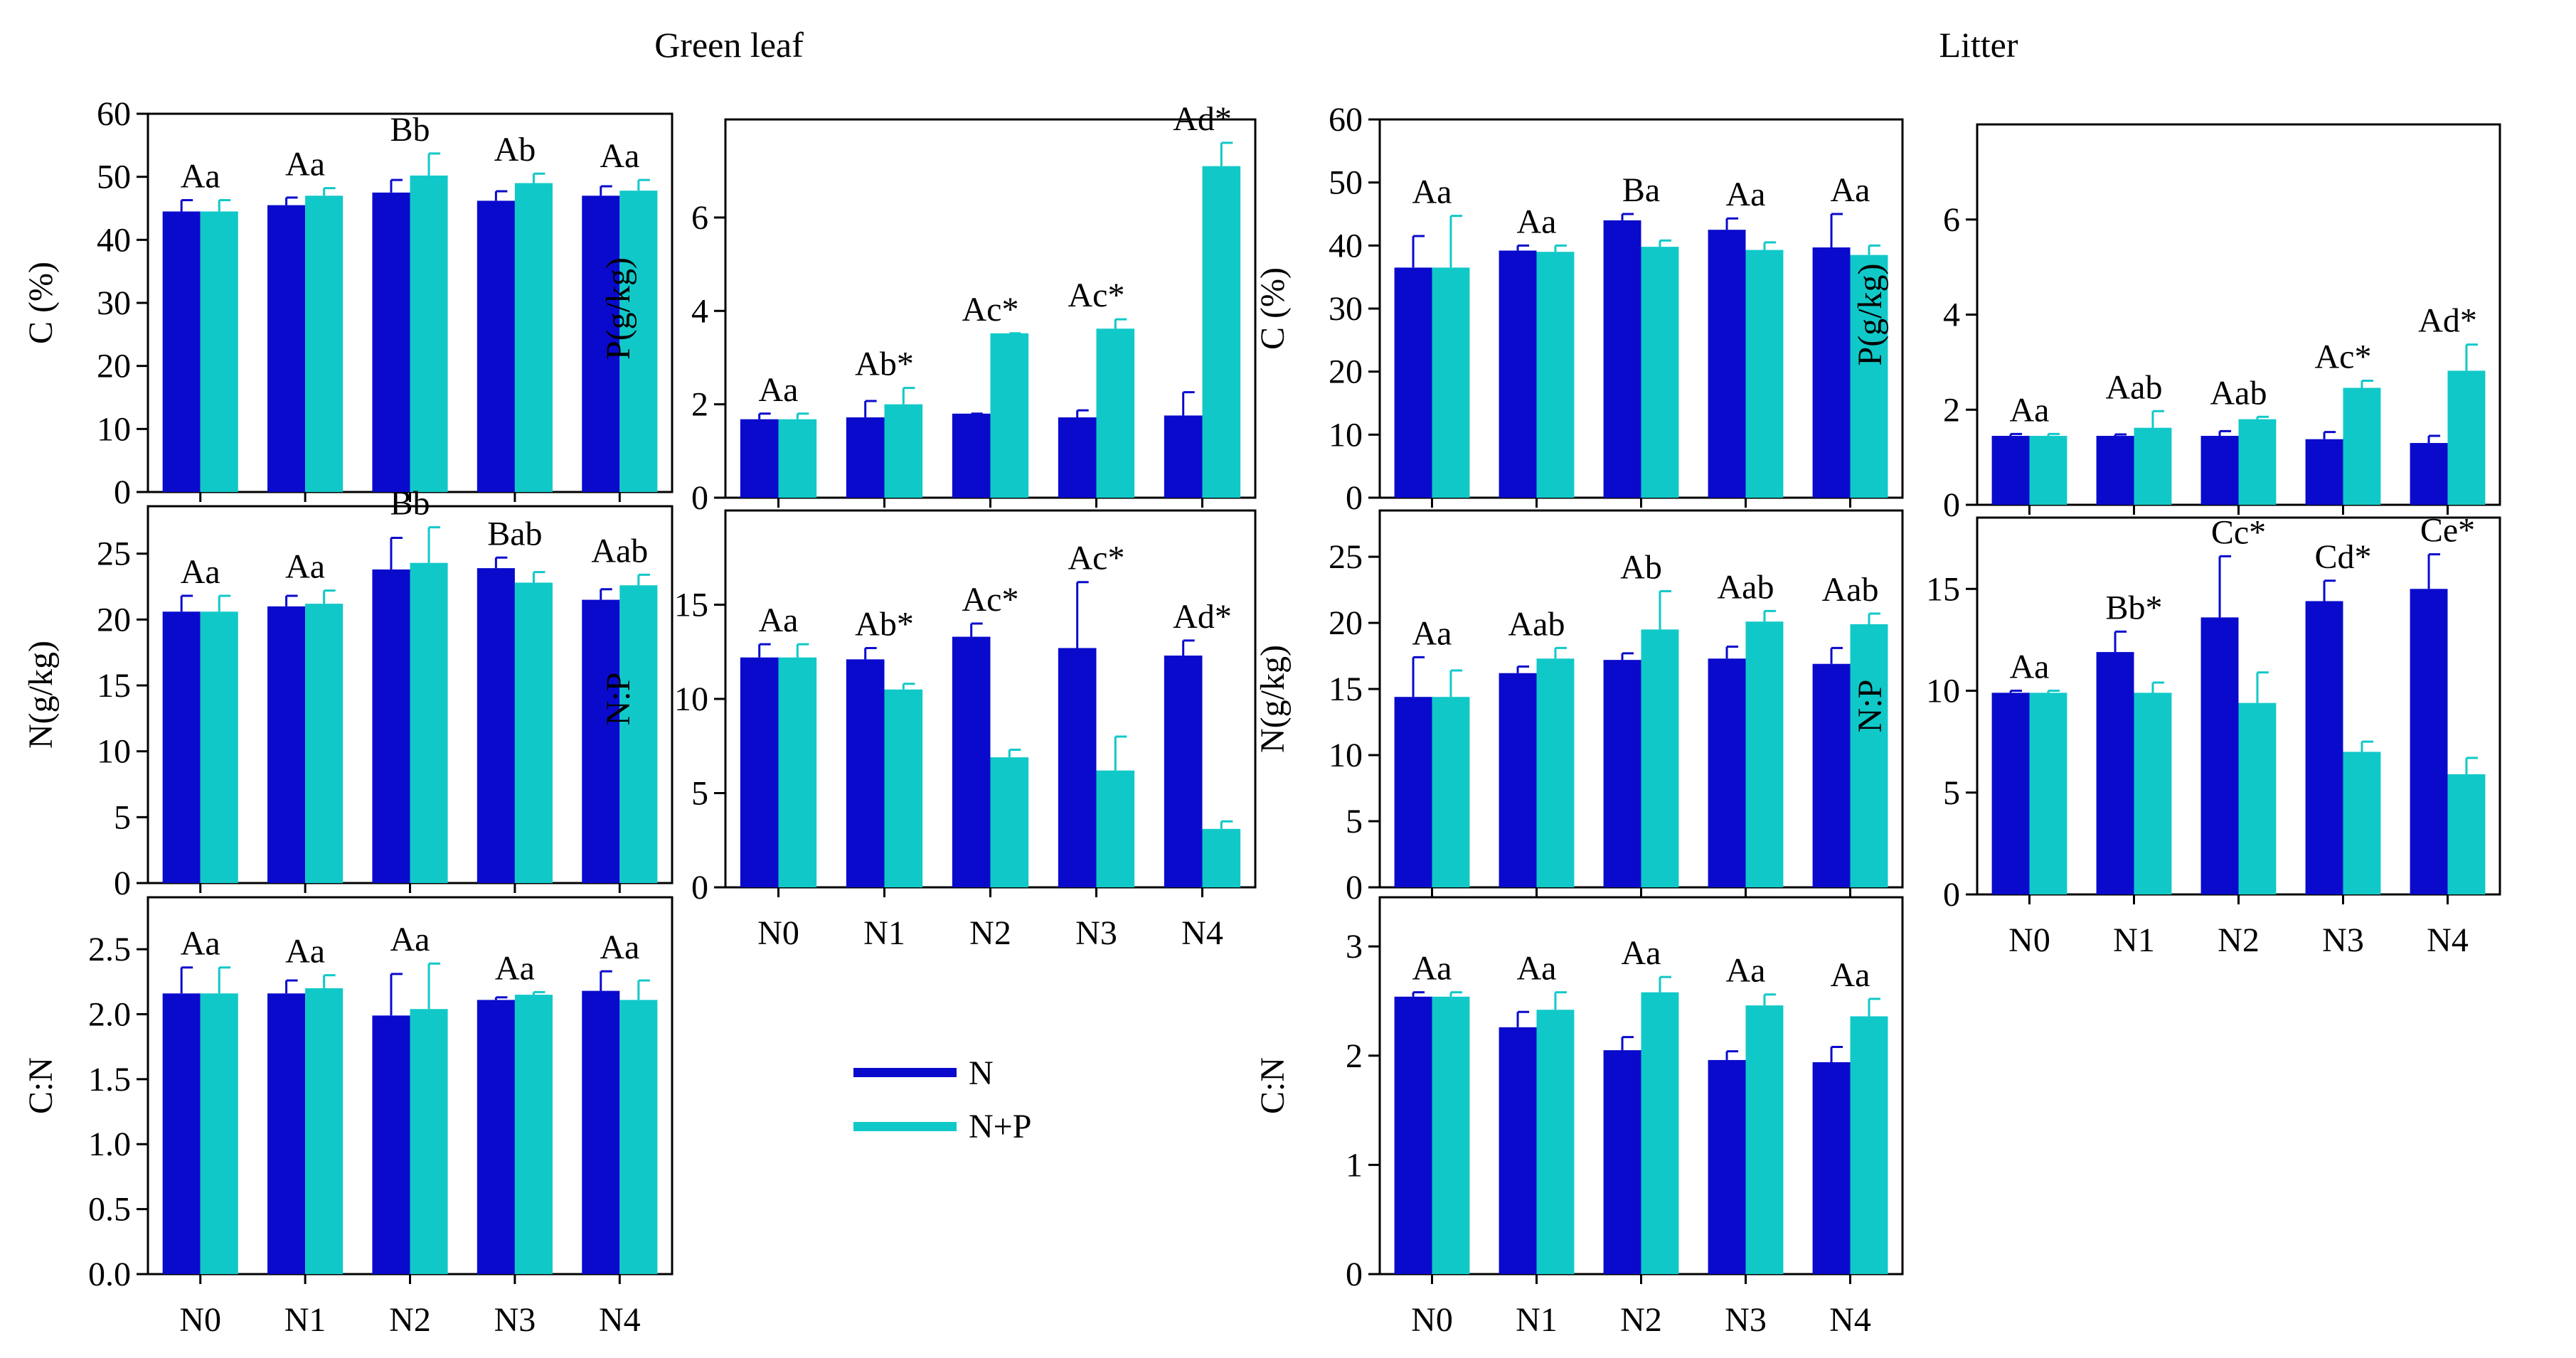  What do you see at coordinates (1346, 309) in the screenshot?
I see `y-tick-label: 30` at bounding box center [1346, 309].